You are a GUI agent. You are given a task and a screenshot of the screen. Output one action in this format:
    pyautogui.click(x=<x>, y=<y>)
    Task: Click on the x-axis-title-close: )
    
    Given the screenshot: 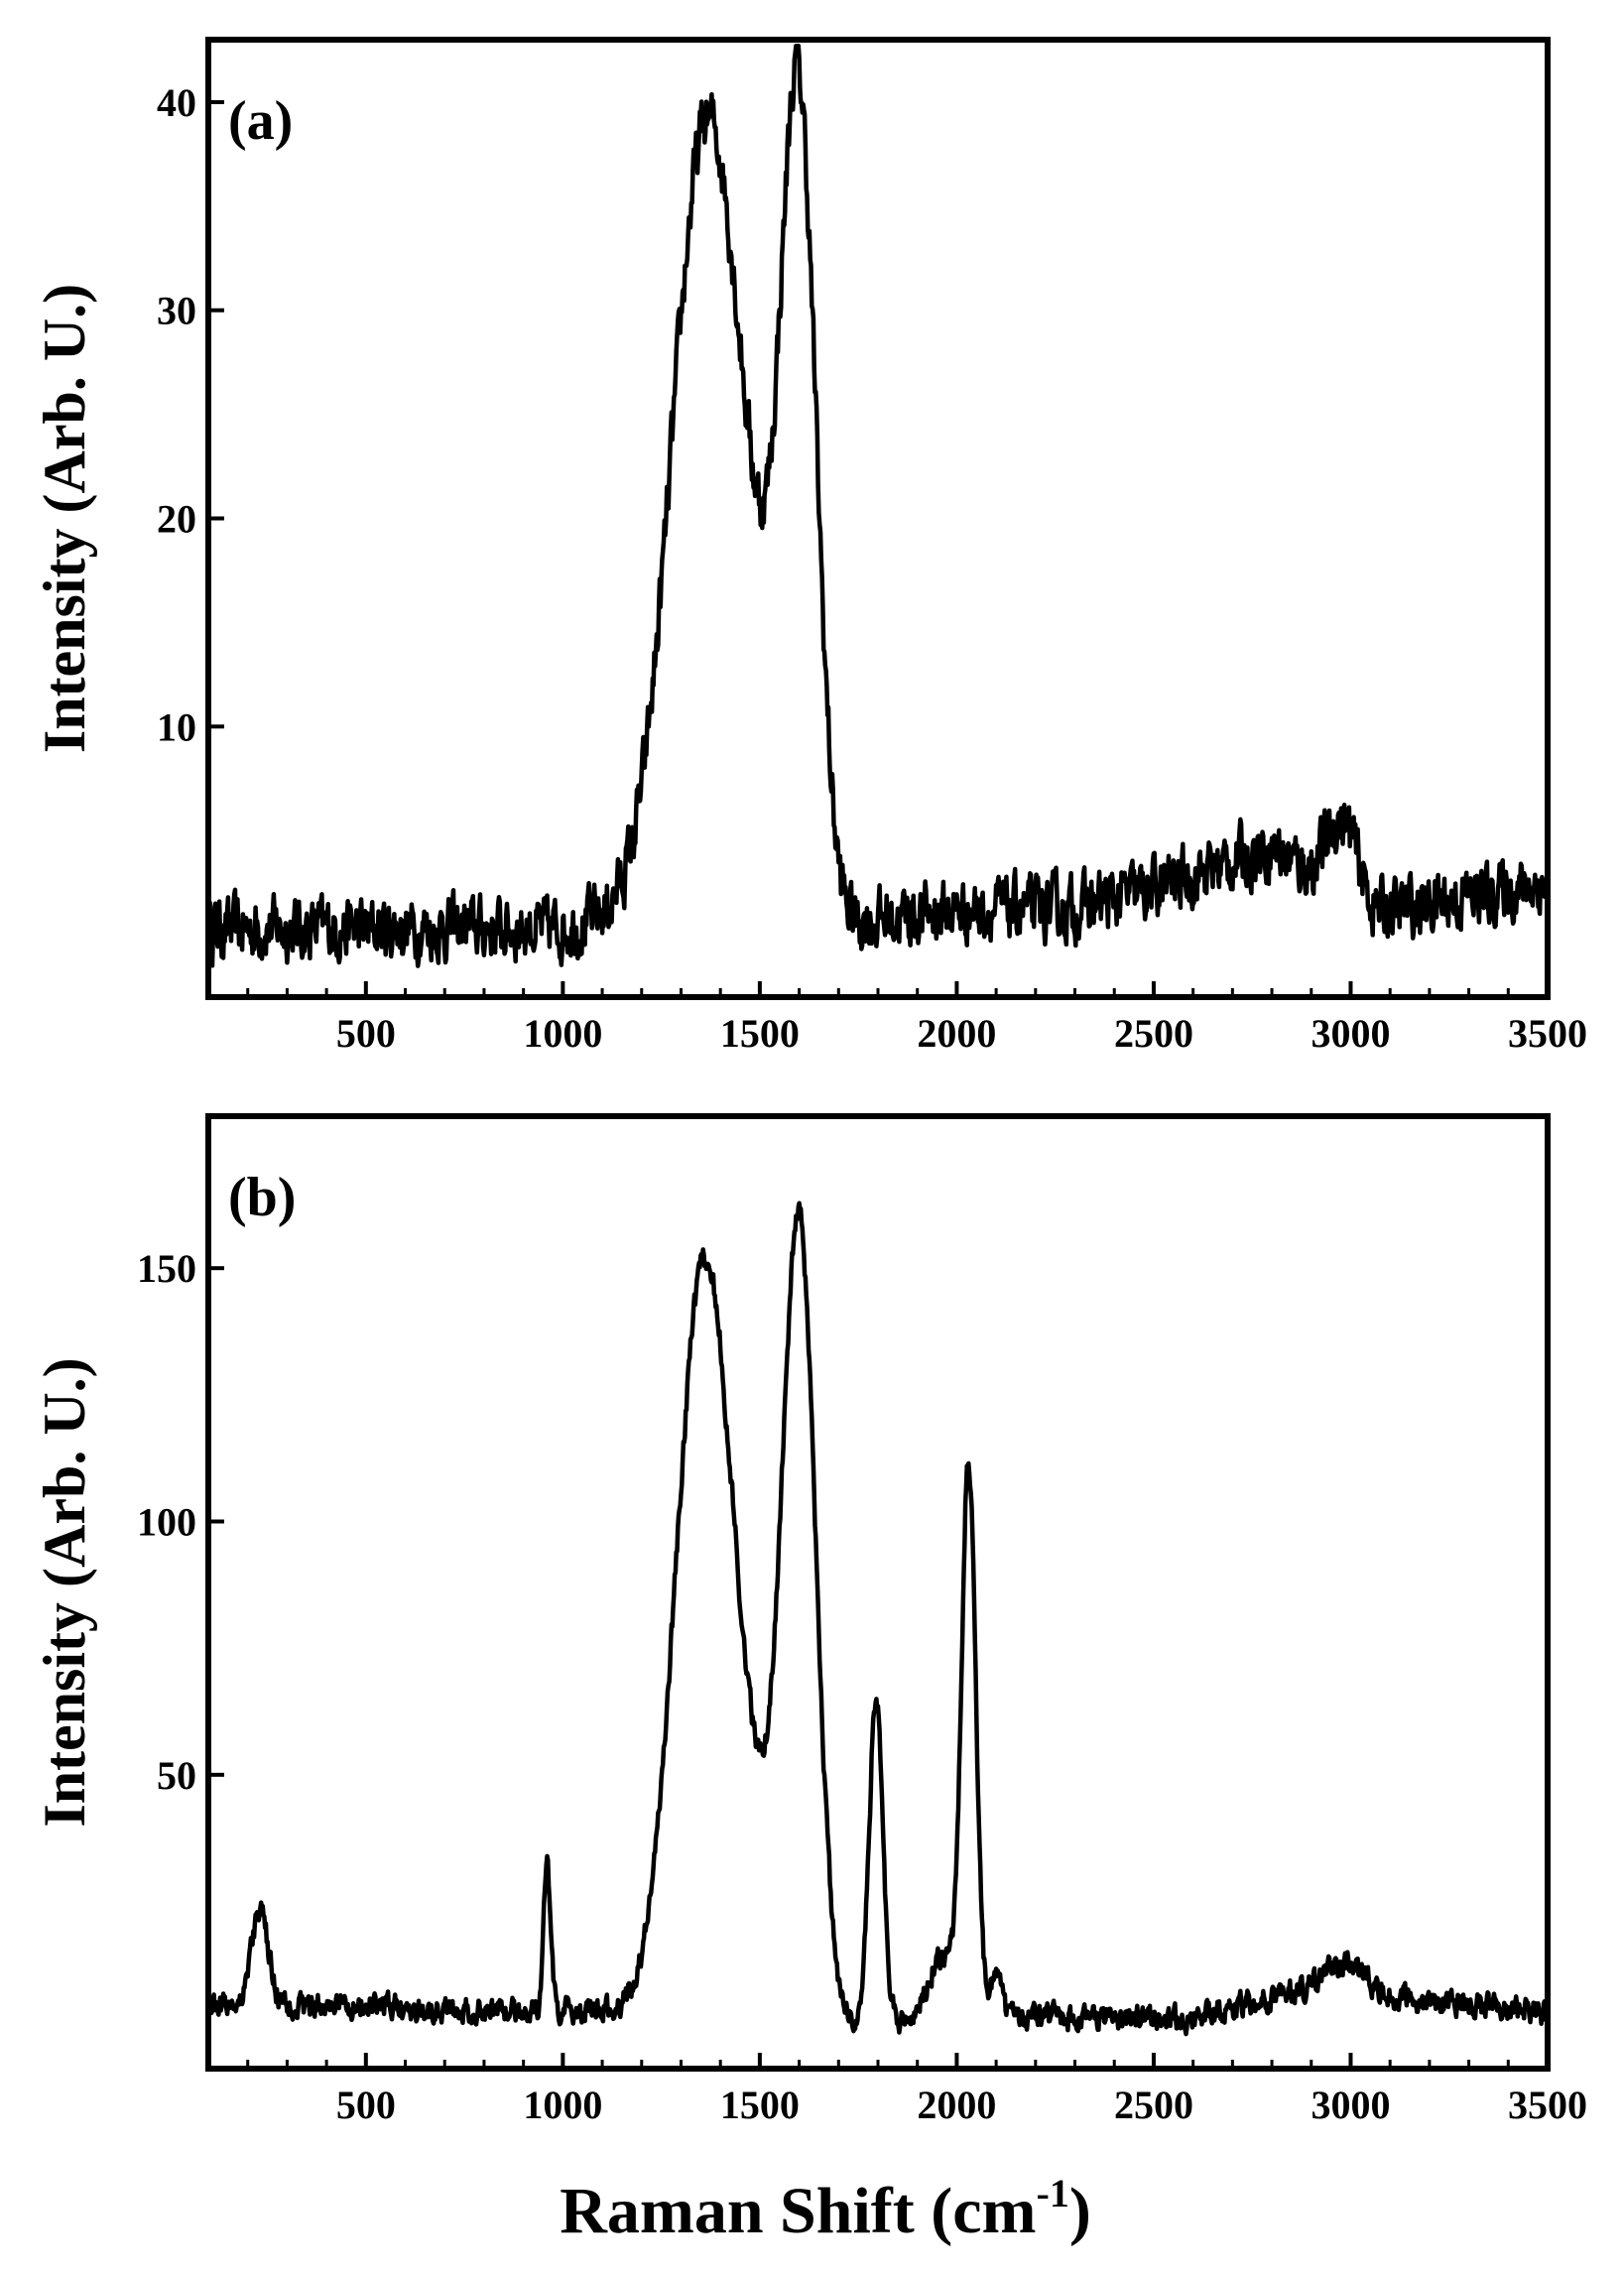 What is the action you would take?
    pyautogui.click(x=1080, y=2211)
    